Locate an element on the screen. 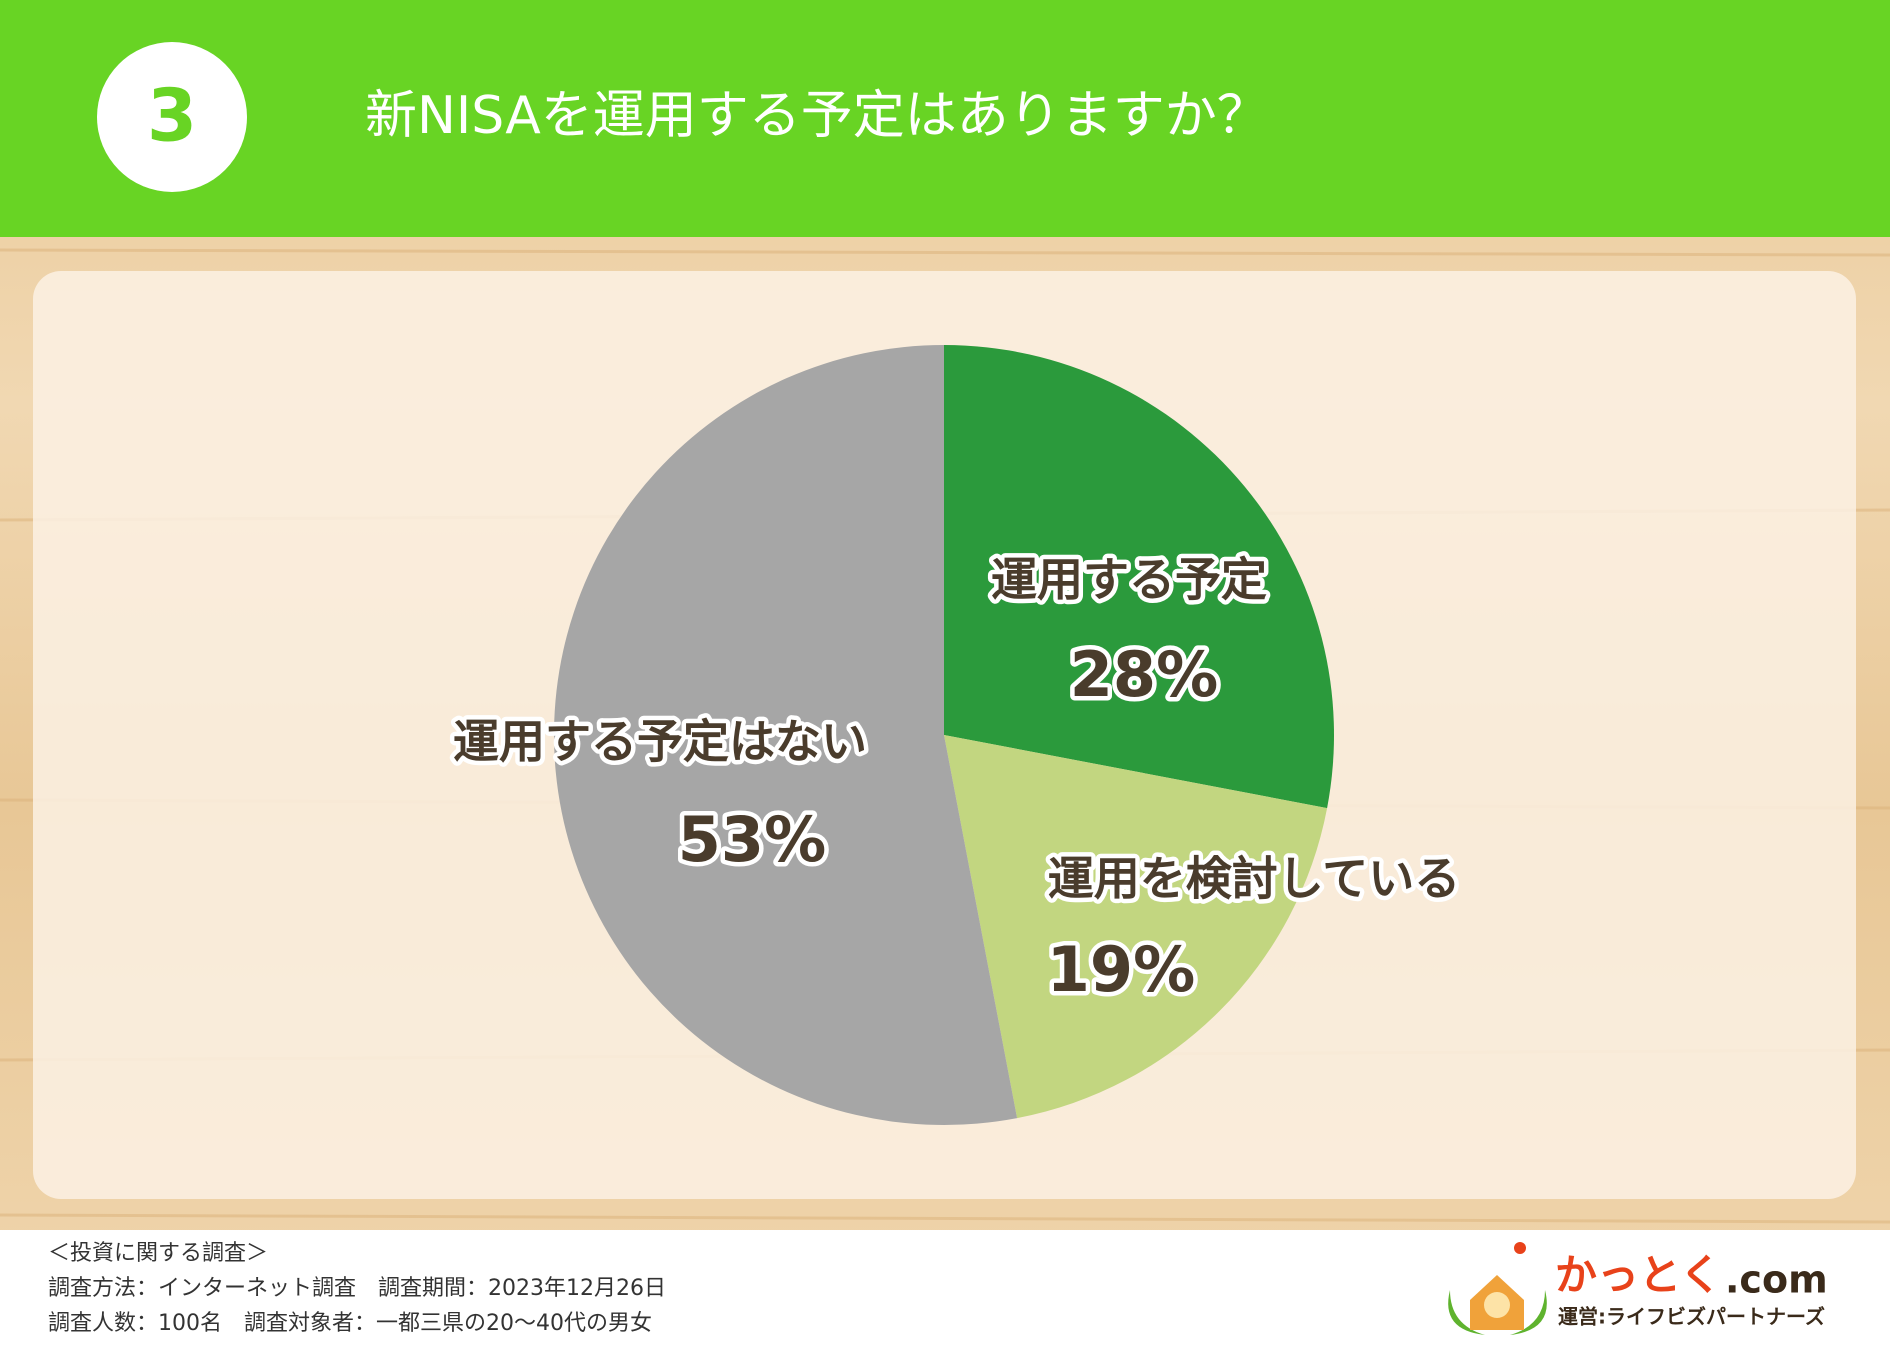 The width and height of the screenshot is (1890, 1350). badge-circle is located at coordinates (172, 117).